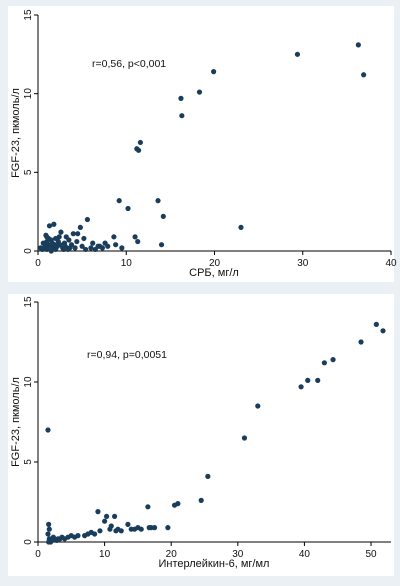 The height and width of the screenshot is (586, 400). Describe the element at coordinates (214, 564) in the screenshot. I see `x-axis-label: Интерлейкин-6, мг/мл` at that location.